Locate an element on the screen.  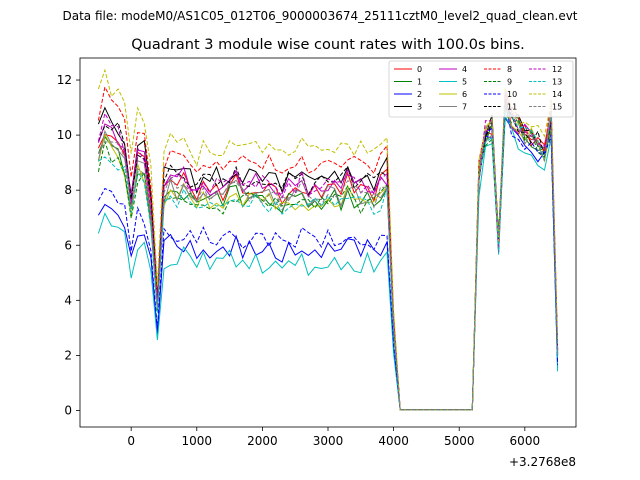
x-offset-label: +3.2768e8 is located at coordinates (542, 462).